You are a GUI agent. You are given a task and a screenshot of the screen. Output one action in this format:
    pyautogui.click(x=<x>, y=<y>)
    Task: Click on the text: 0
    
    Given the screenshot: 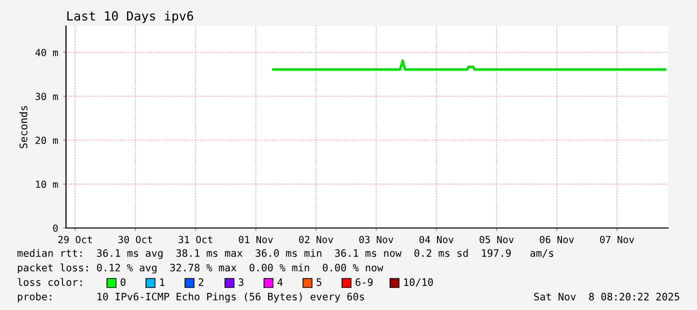 What is the action you would take?
    pyautogui.click(x=123, y=282)
    